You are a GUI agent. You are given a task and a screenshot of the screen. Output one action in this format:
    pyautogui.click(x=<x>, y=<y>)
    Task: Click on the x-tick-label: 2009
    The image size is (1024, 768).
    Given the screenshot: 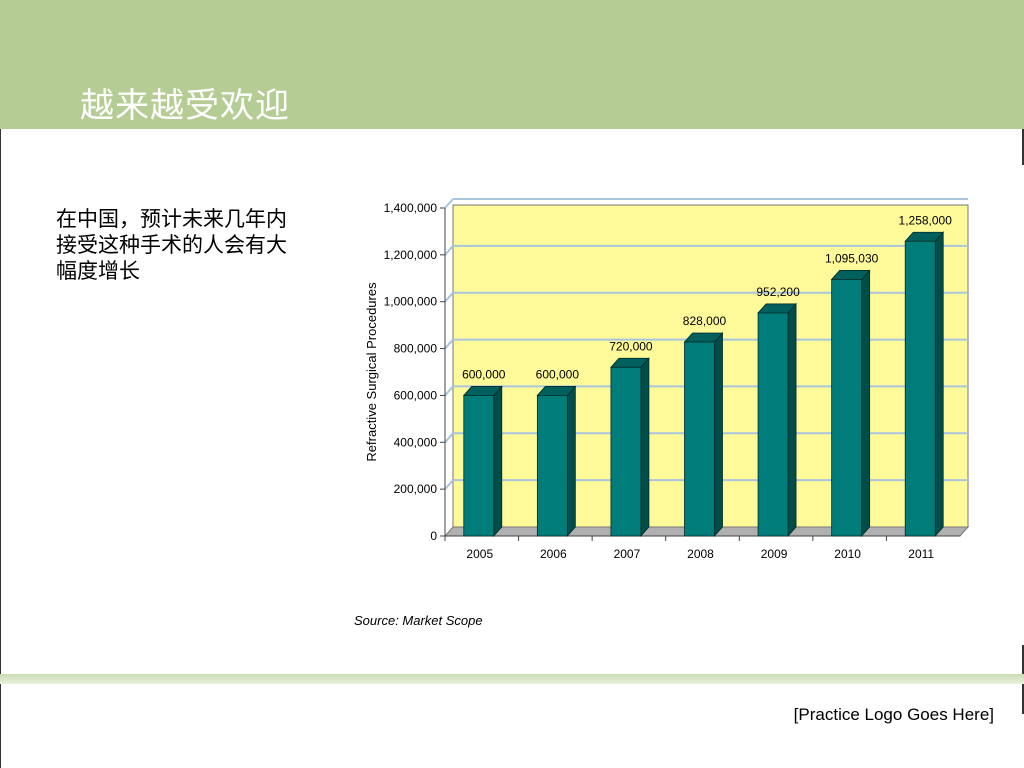 What is the action you would take?
    pyautogui.click(x=774, y=554)
    